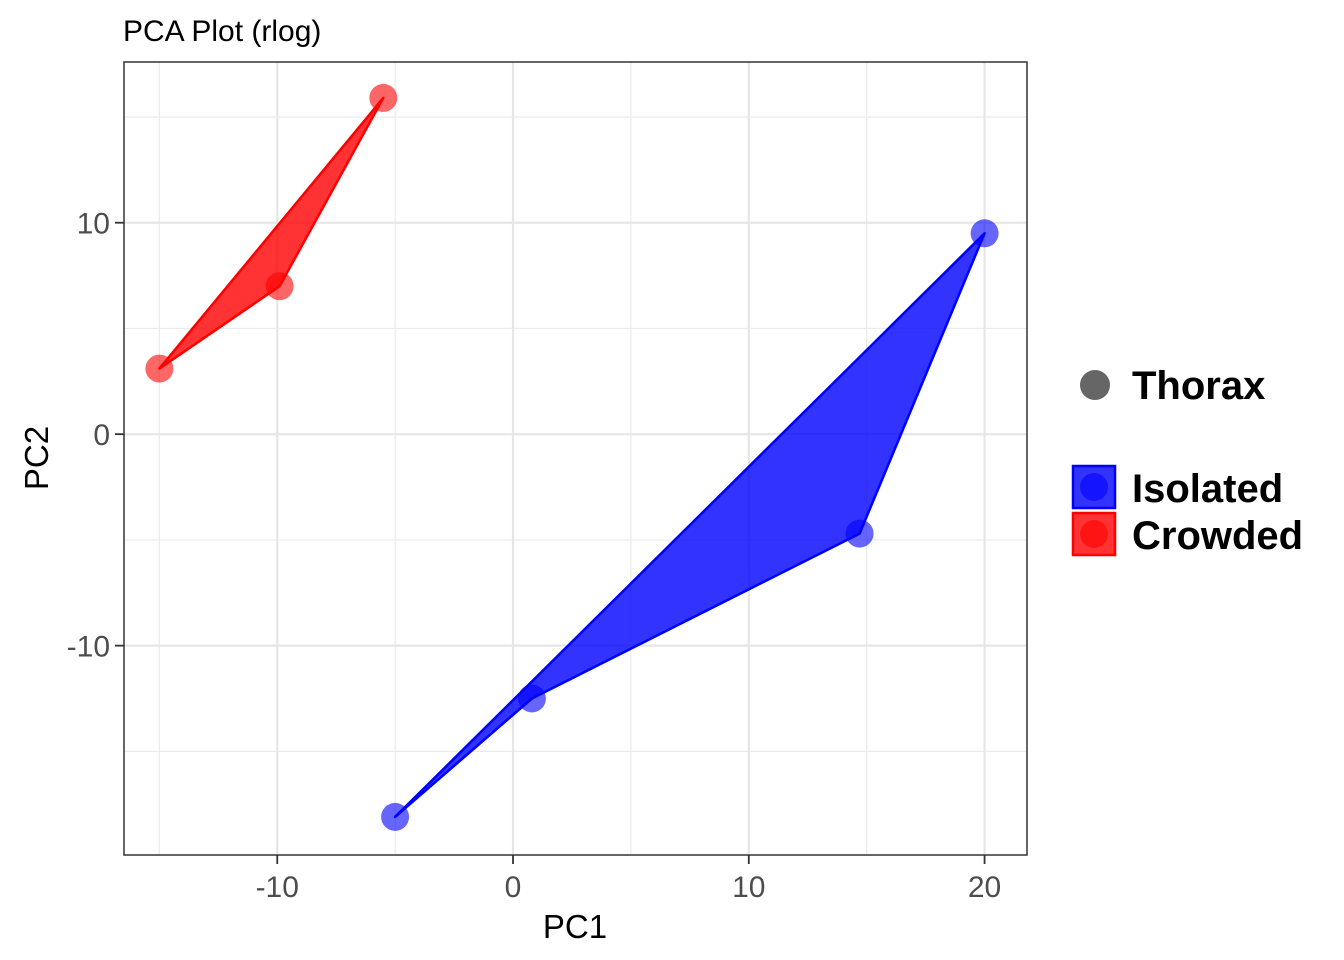  Describe the element at coordinates (513, 887) in the screenshot. I see `x-tick-label: 0` at that location.